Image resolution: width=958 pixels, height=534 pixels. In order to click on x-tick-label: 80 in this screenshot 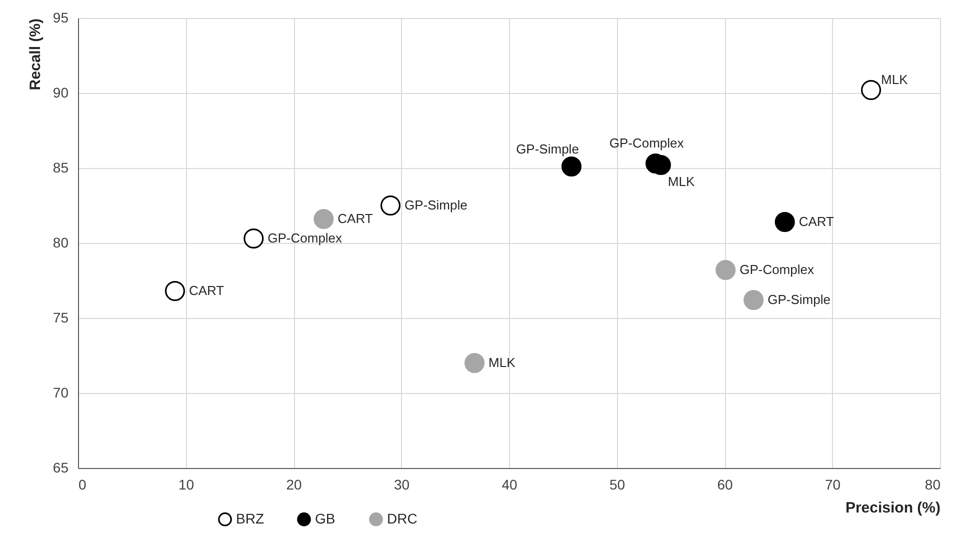, I will do `click(932, 484)`.